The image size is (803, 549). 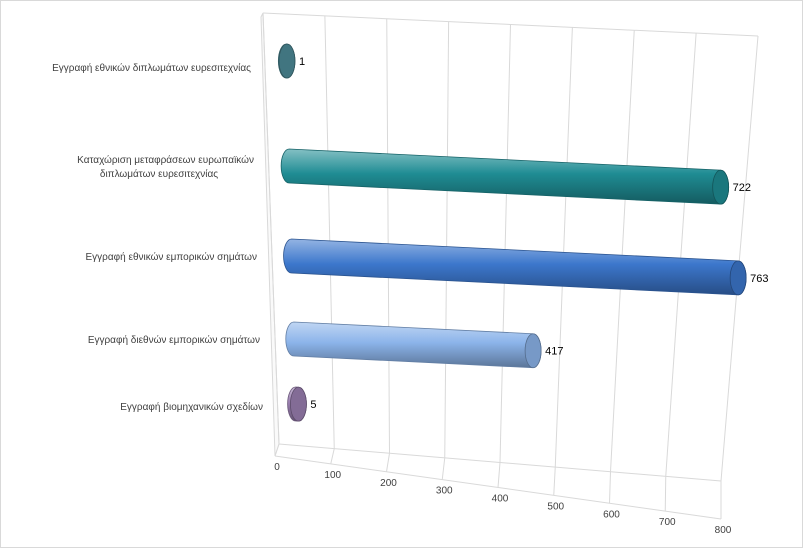 What do you see at coordinates (302, 62) in the screenshot?
I see `data-label: 1` at bounding box center [302, 62].